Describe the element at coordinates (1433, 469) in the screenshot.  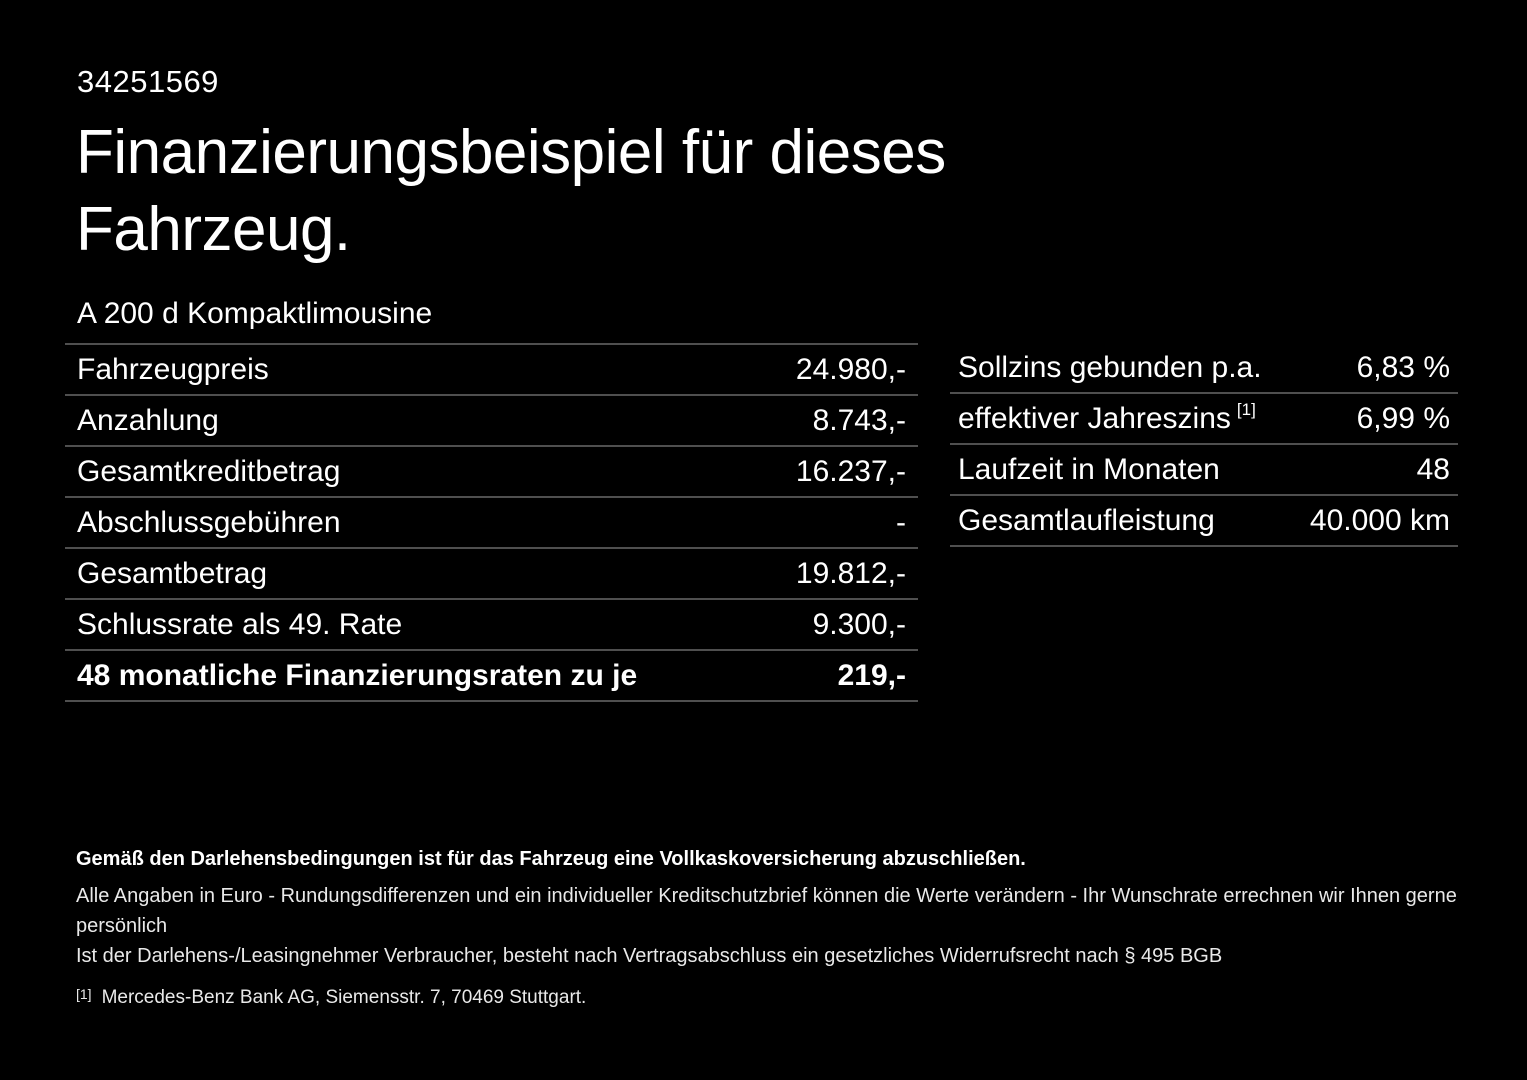
I see `row-value: 48` at that location.